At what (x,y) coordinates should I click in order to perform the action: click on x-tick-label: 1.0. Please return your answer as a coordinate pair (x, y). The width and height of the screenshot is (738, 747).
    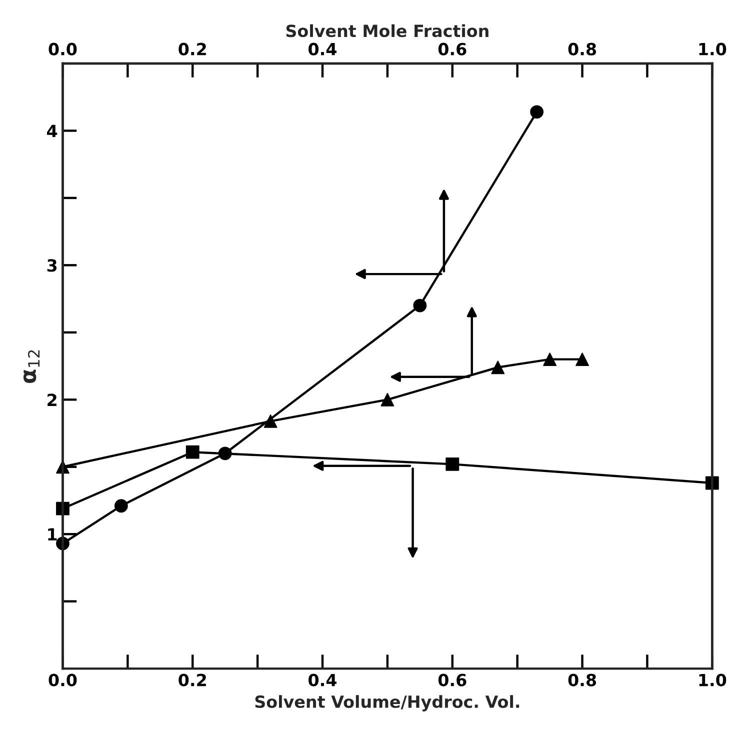
    Looking at the image, I should click on (712, 680).